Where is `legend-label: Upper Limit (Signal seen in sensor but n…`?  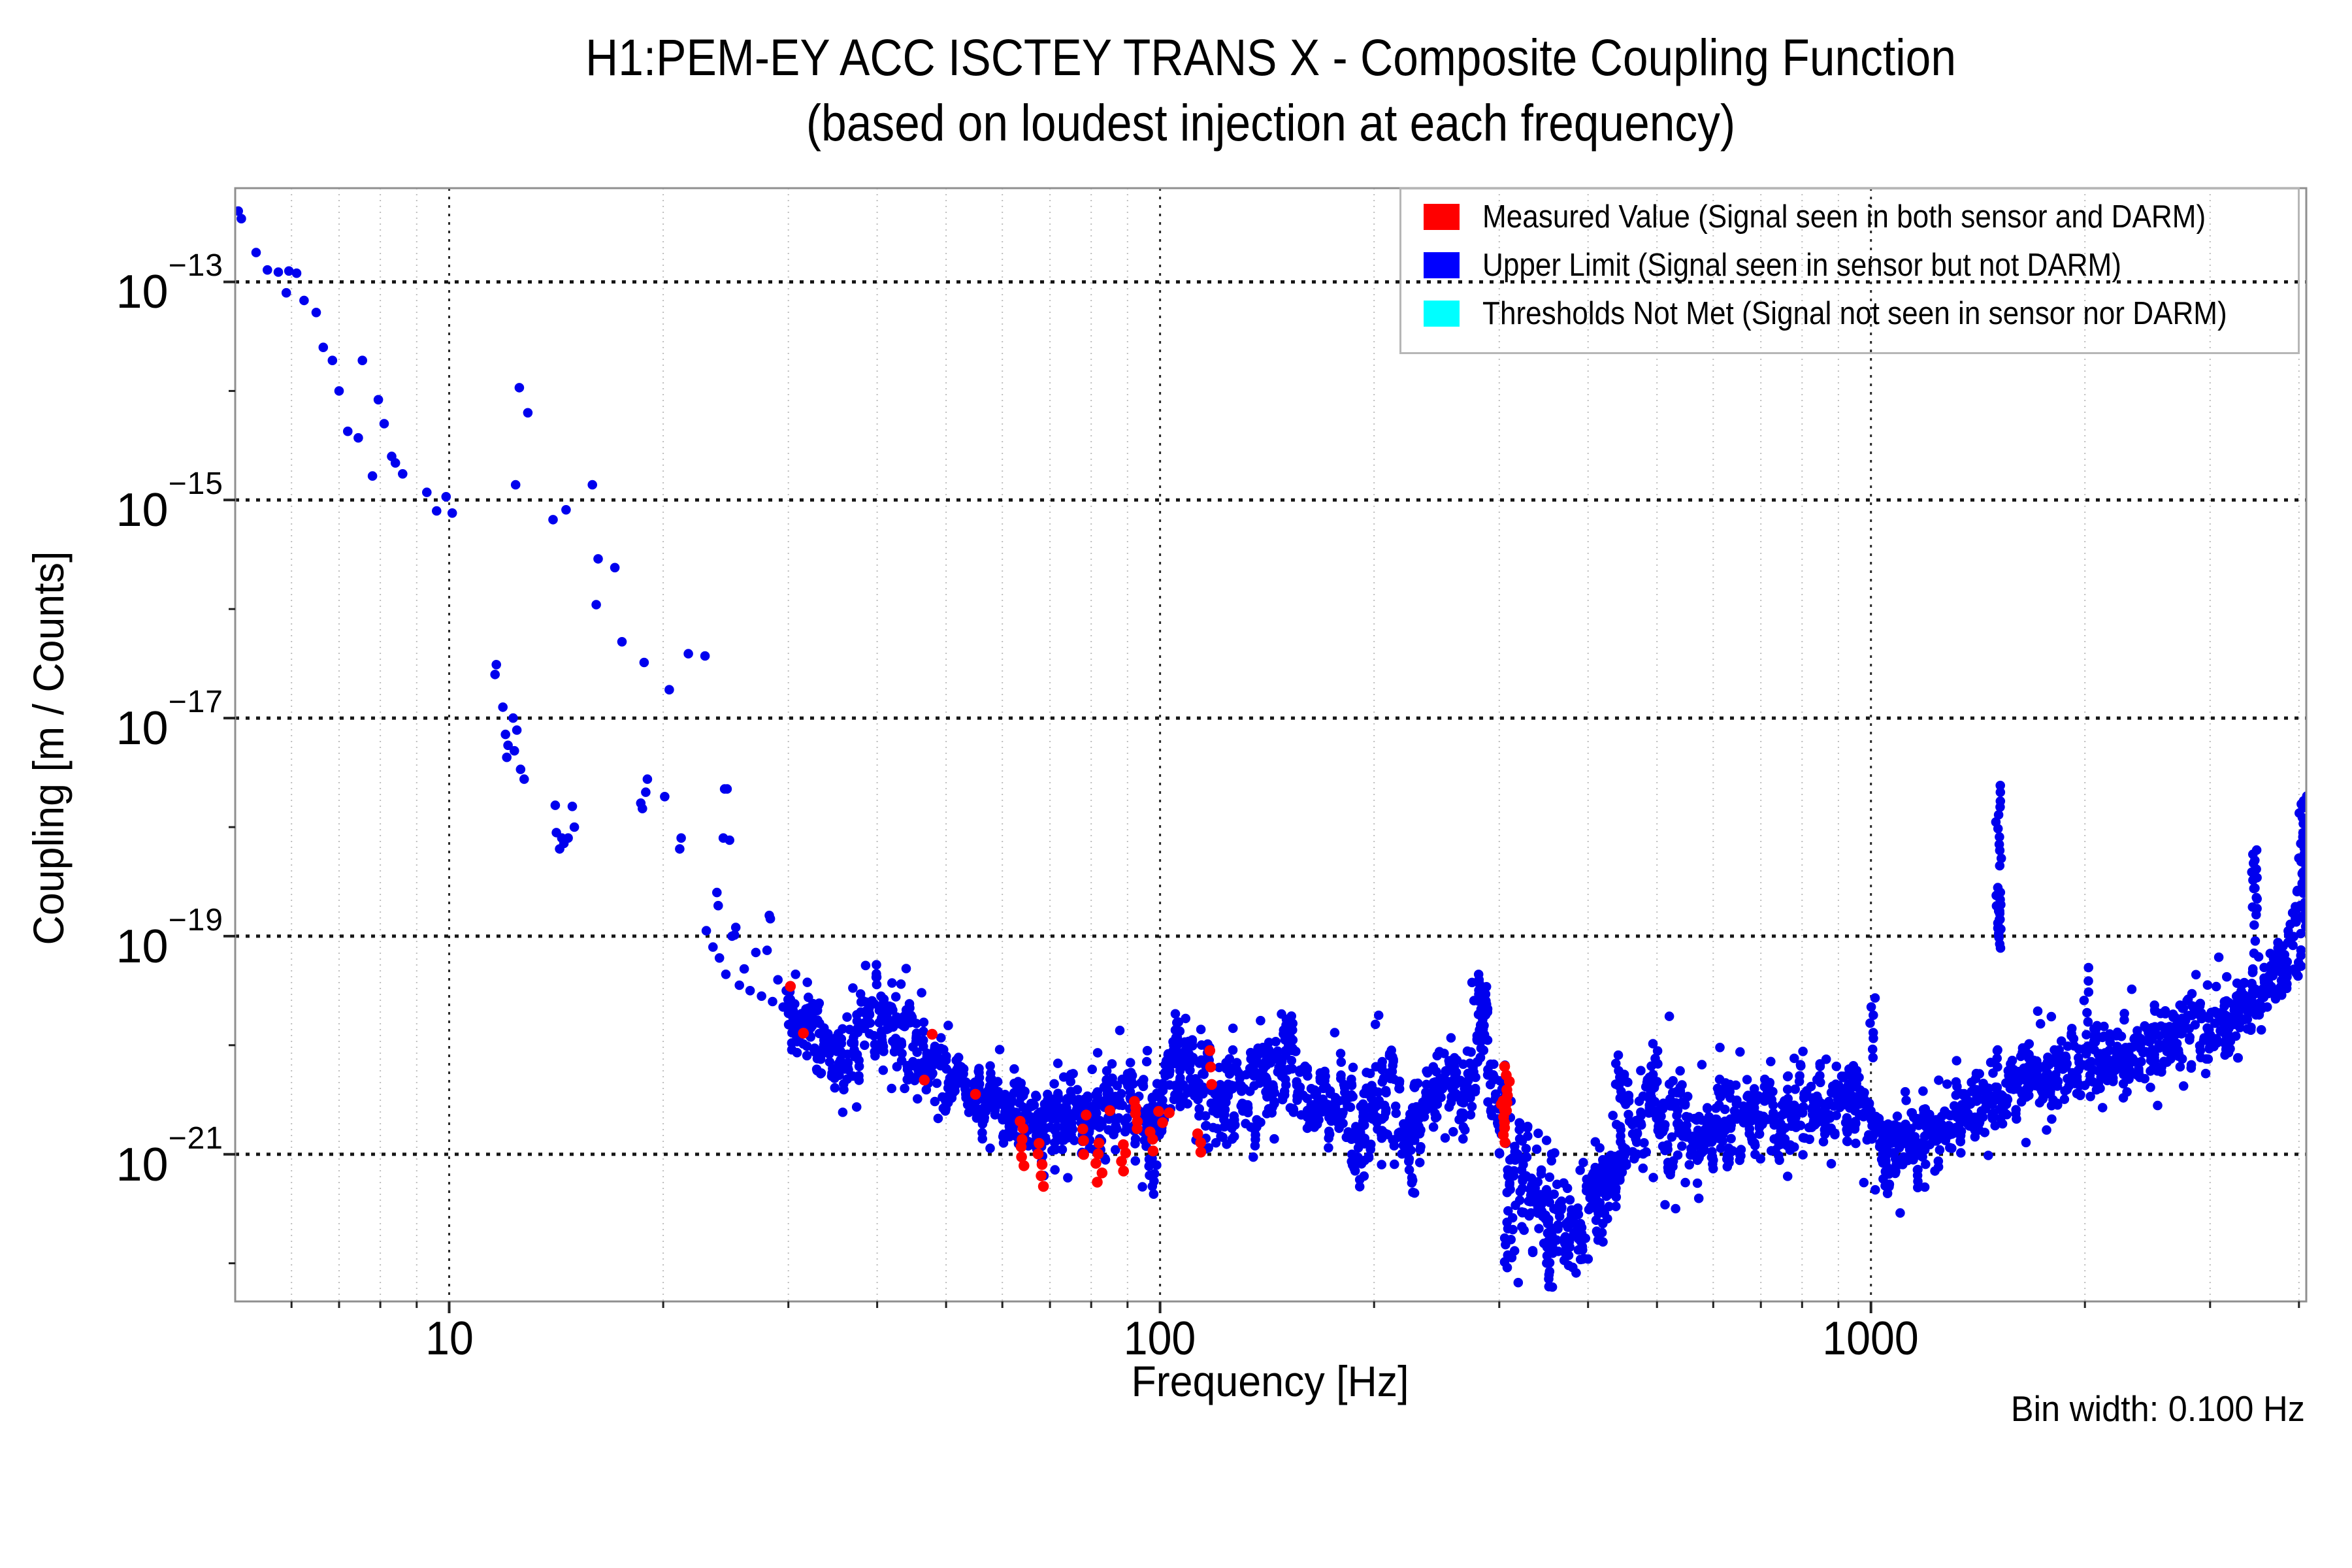
legend-label: Upper Limit (Signal seen in sensor but n… is located at coordinates (1801, 265).